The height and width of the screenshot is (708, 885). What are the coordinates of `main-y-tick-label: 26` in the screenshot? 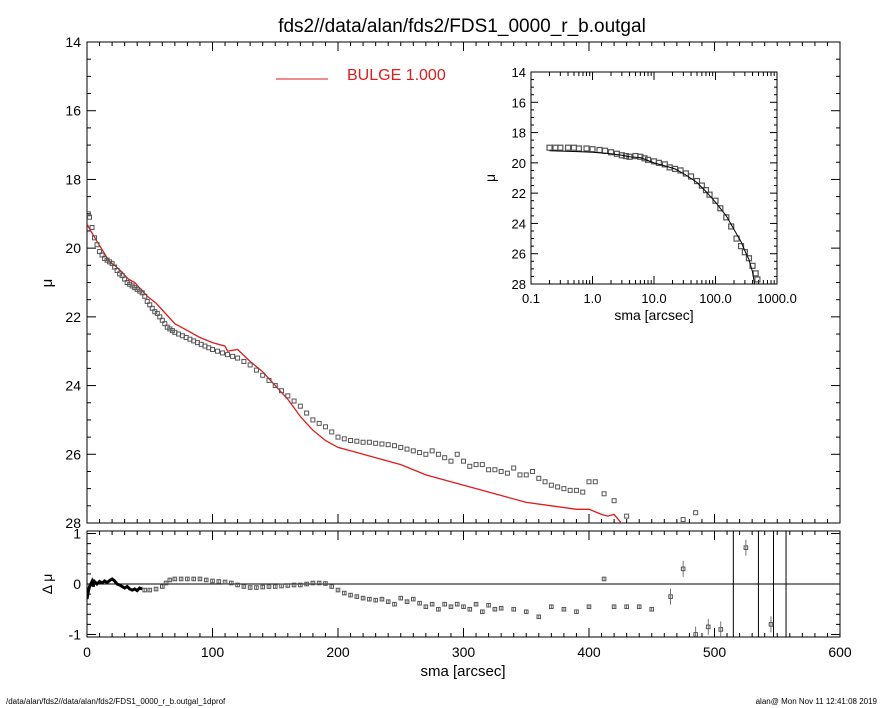 It's located at (73, 454).